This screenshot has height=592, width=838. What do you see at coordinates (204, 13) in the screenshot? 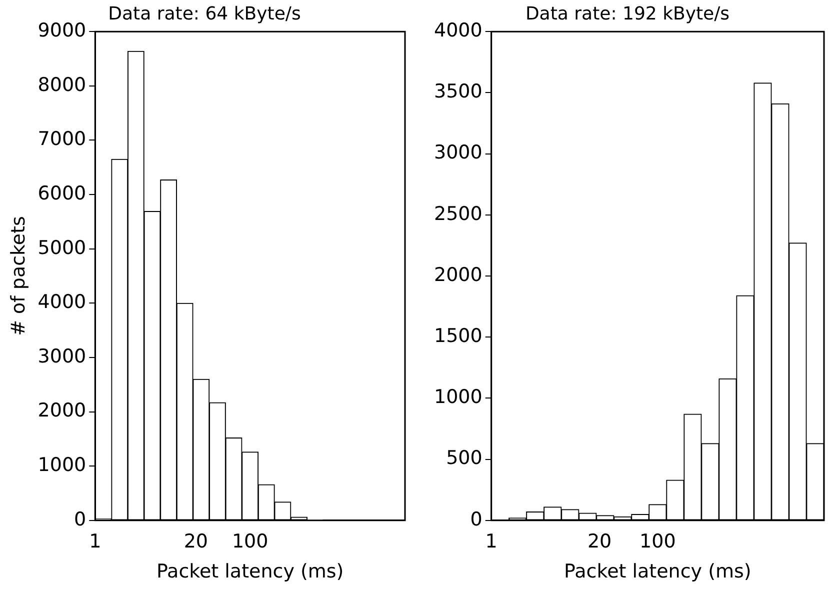
I see `chart-title: Data rate: 64 kByte/s` at bounding box center [204, 13].